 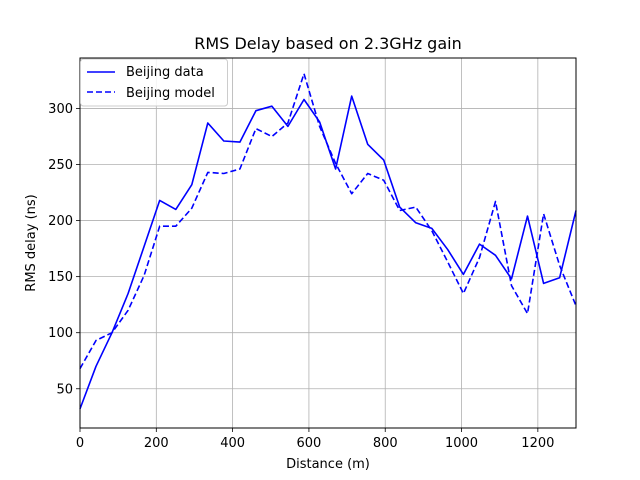 I want to click on legend-label-beijing-data: Beijing data, so click(x=165, y=72).